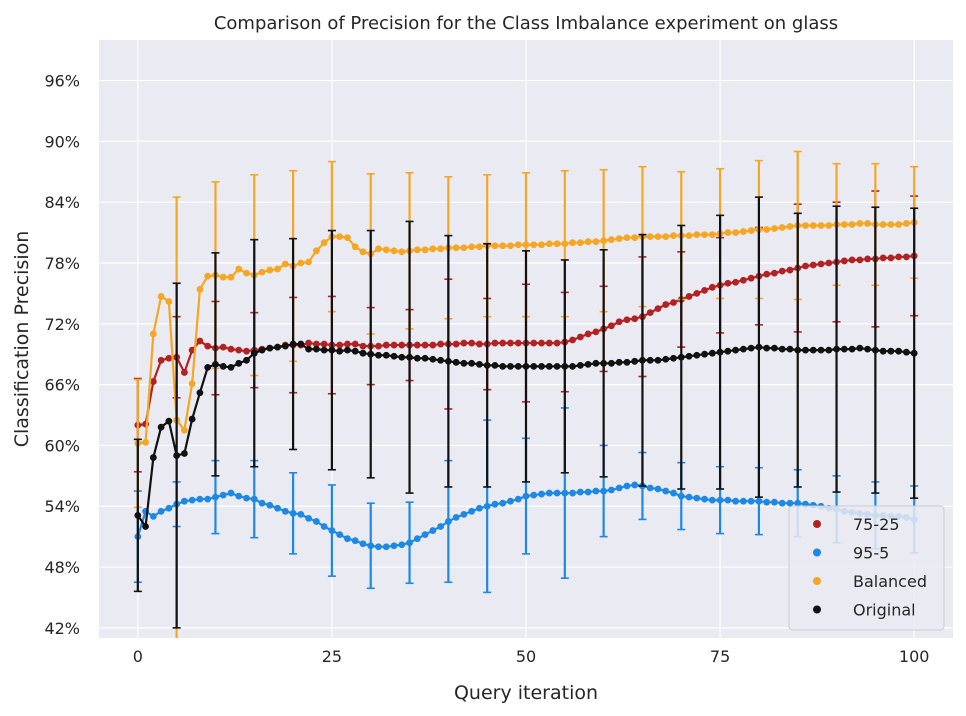 The width and height of the screenshot is (966, 716). Describe the element at coordinates (884, 610) in the screenshot. I see `legend-label: Original` at that location.